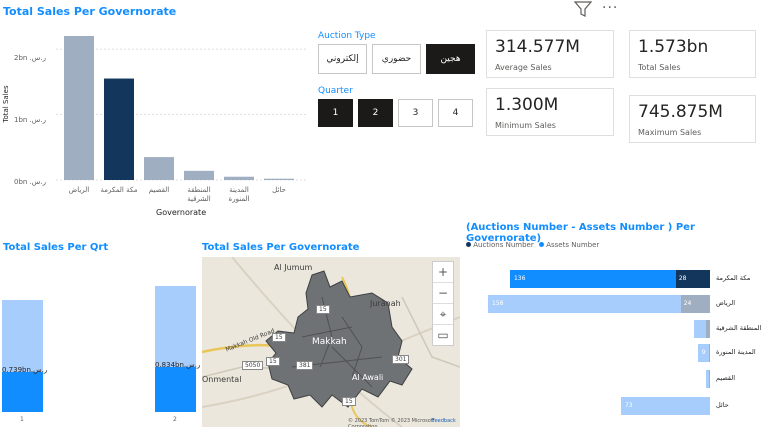 The width and height of the screenshot is (766, 430). I want to click on minimum-sales-label: Minimum Sales, so click(525, 125).